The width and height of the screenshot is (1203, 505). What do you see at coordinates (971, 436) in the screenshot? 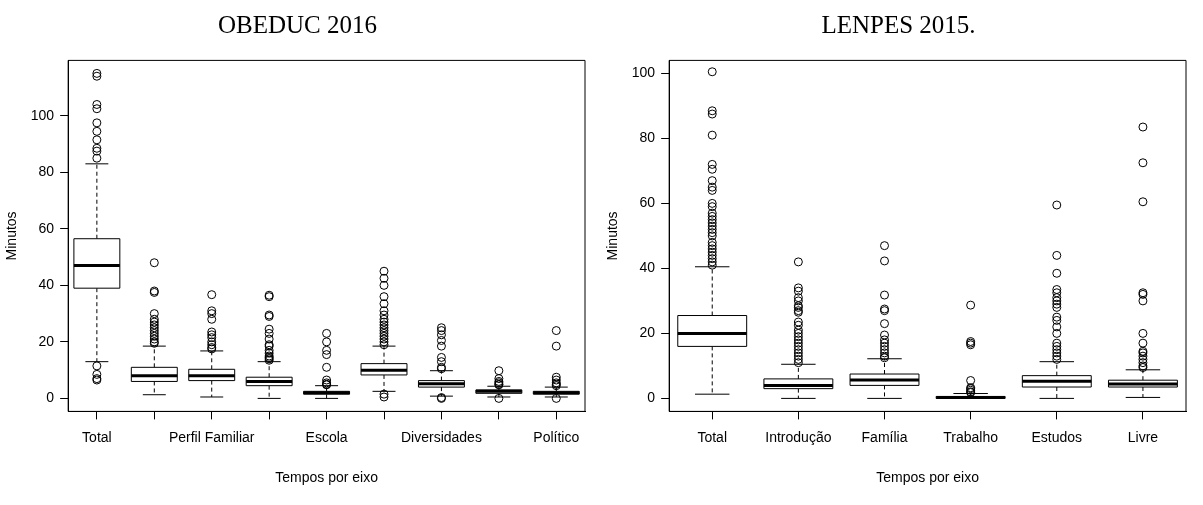
I see `x-tick-label: Trabalho` at bounding box center [971, 436].